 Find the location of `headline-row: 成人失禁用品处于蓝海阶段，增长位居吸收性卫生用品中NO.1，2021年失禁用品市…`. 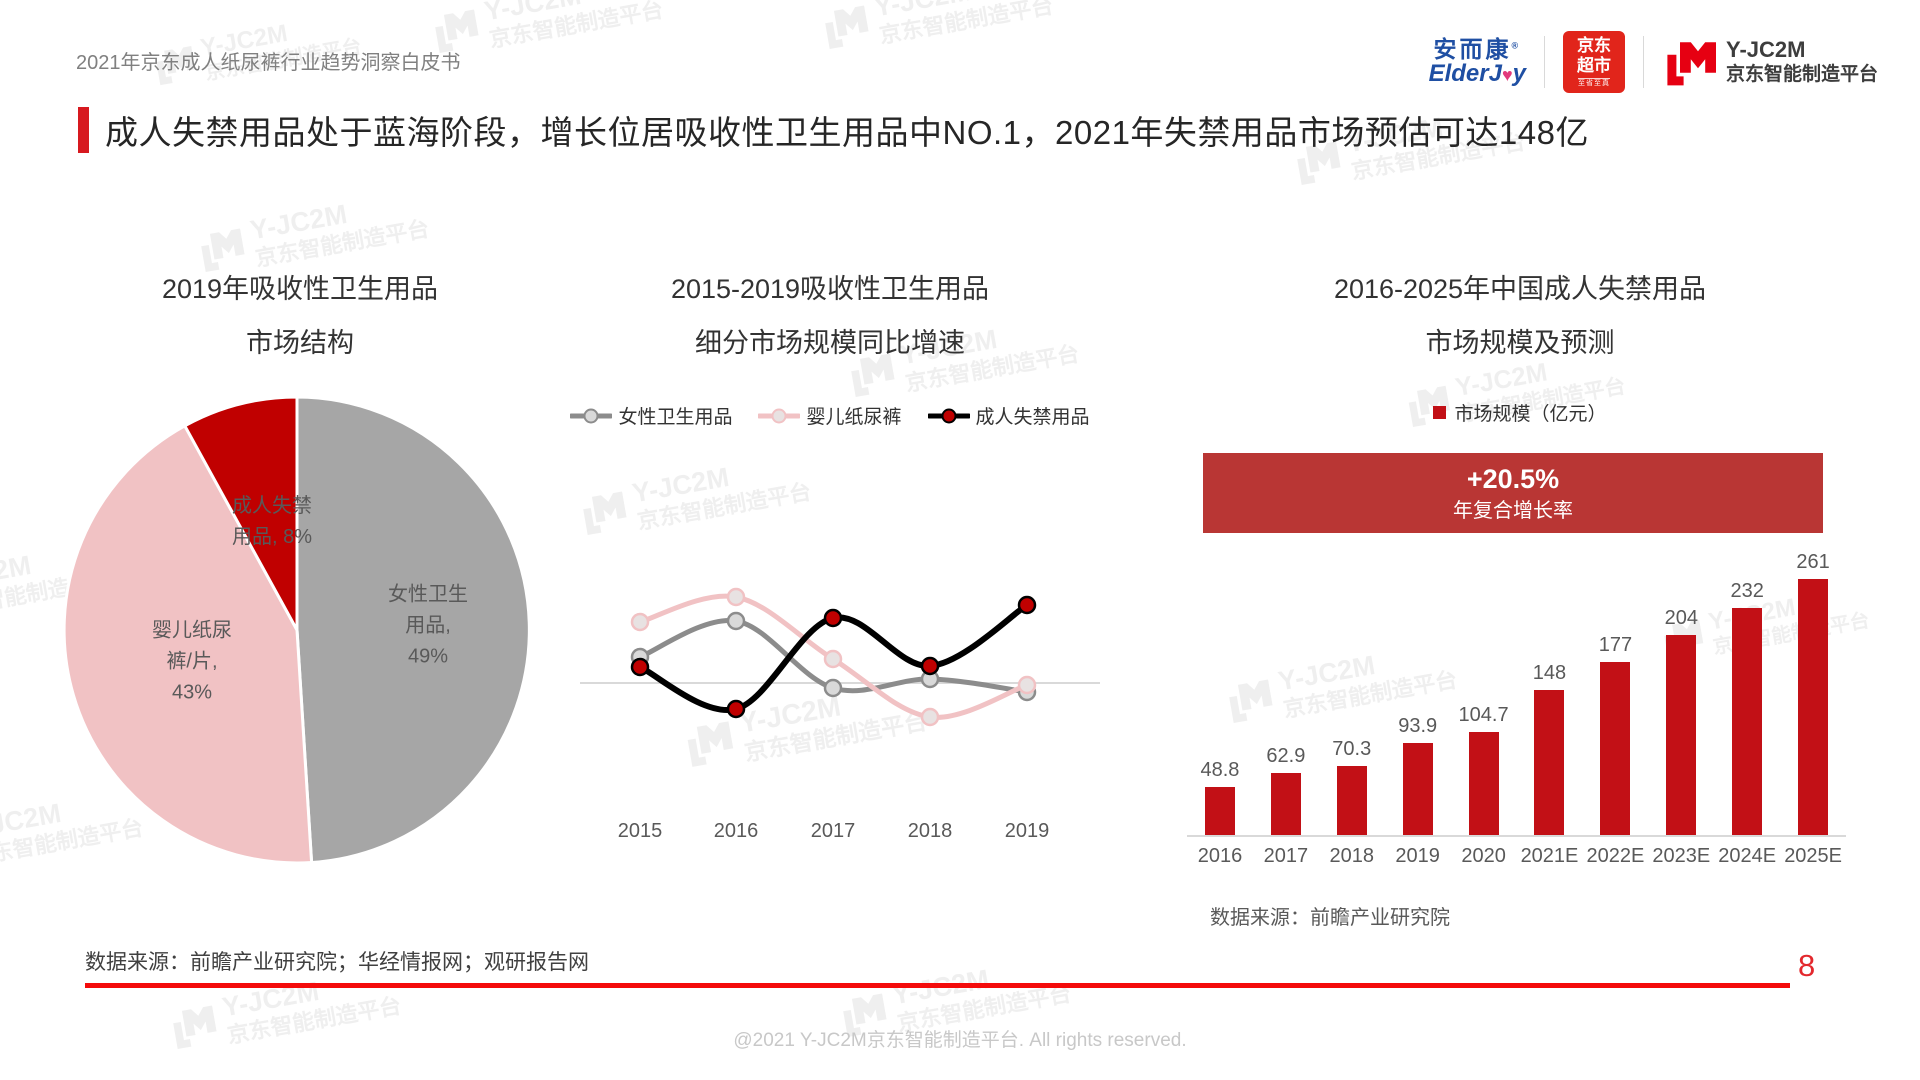

headline-row: 成人失禁用品处于蓝海阶段，增长位居吸收性卫生用品中NO.1，2021年失禁用品市… is located at coordinates (978, 130).